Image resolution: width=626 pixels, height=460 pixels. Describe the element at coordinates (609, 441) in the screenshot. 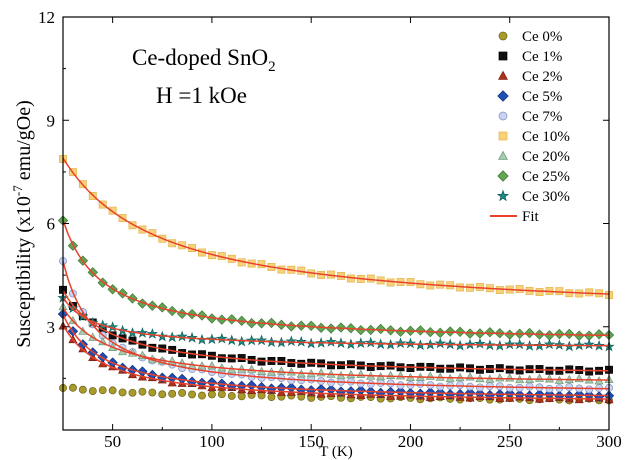

I see `x-tick-label: 300` at that location.